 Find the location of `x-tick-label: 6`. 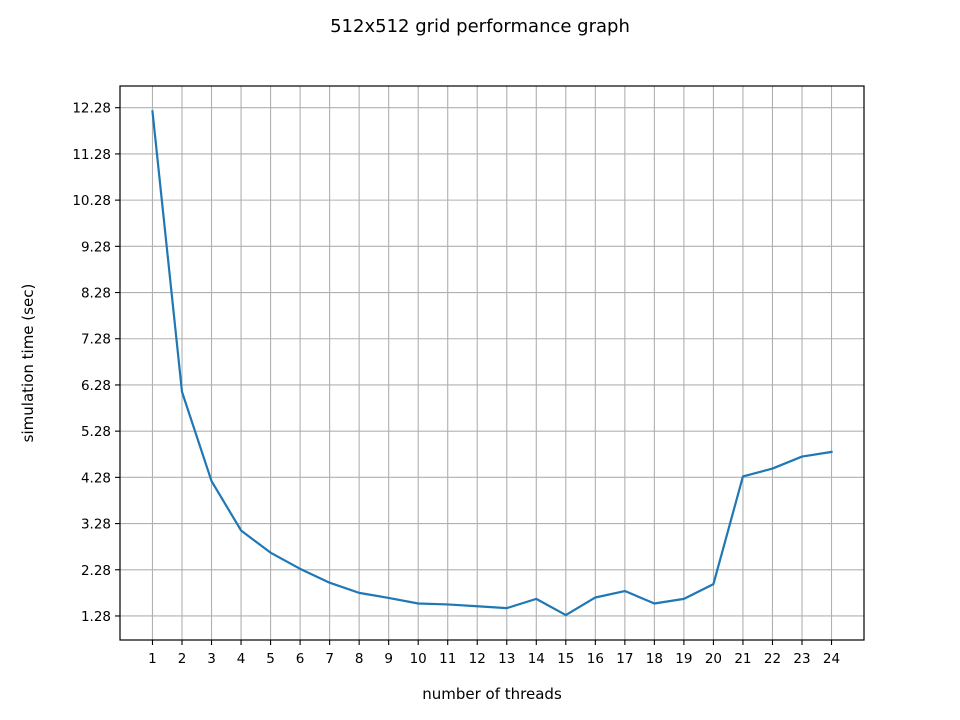

x-tick-label: 6 is located at coordinates (300, 659).